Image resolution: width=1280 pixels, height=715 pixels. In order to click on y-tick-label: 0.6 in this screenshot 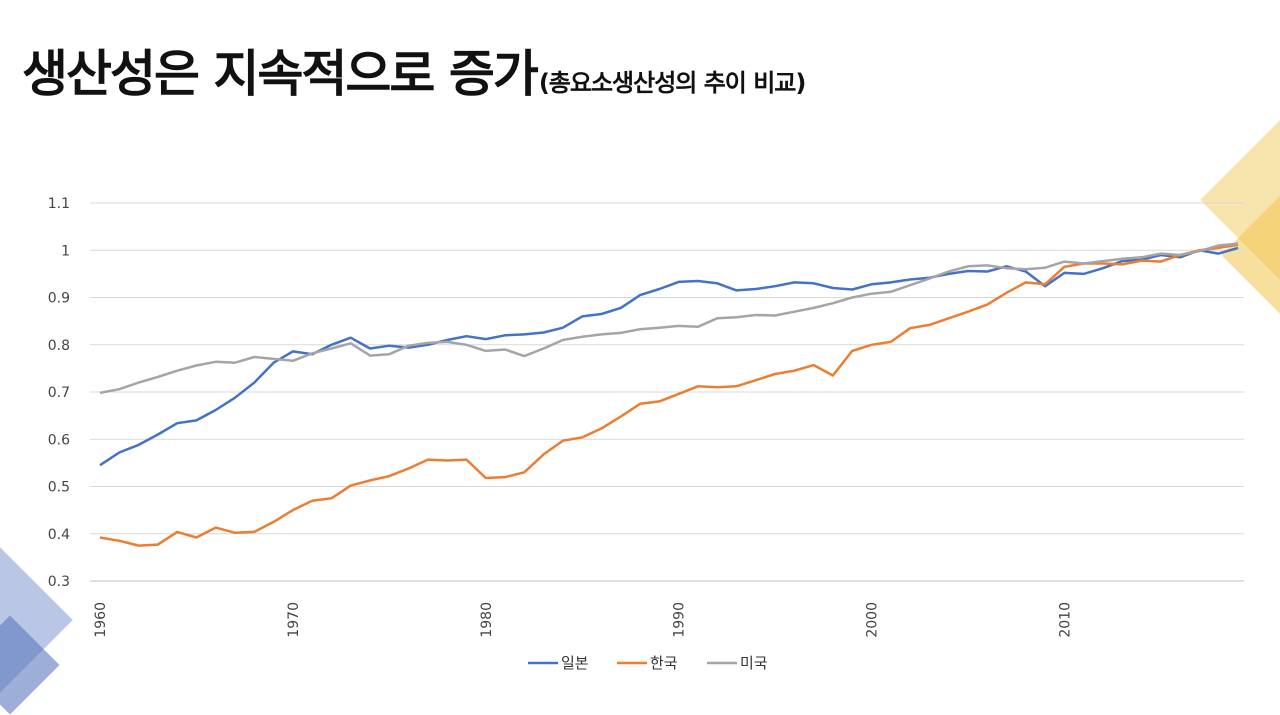, I will do `click(59, 440)`.